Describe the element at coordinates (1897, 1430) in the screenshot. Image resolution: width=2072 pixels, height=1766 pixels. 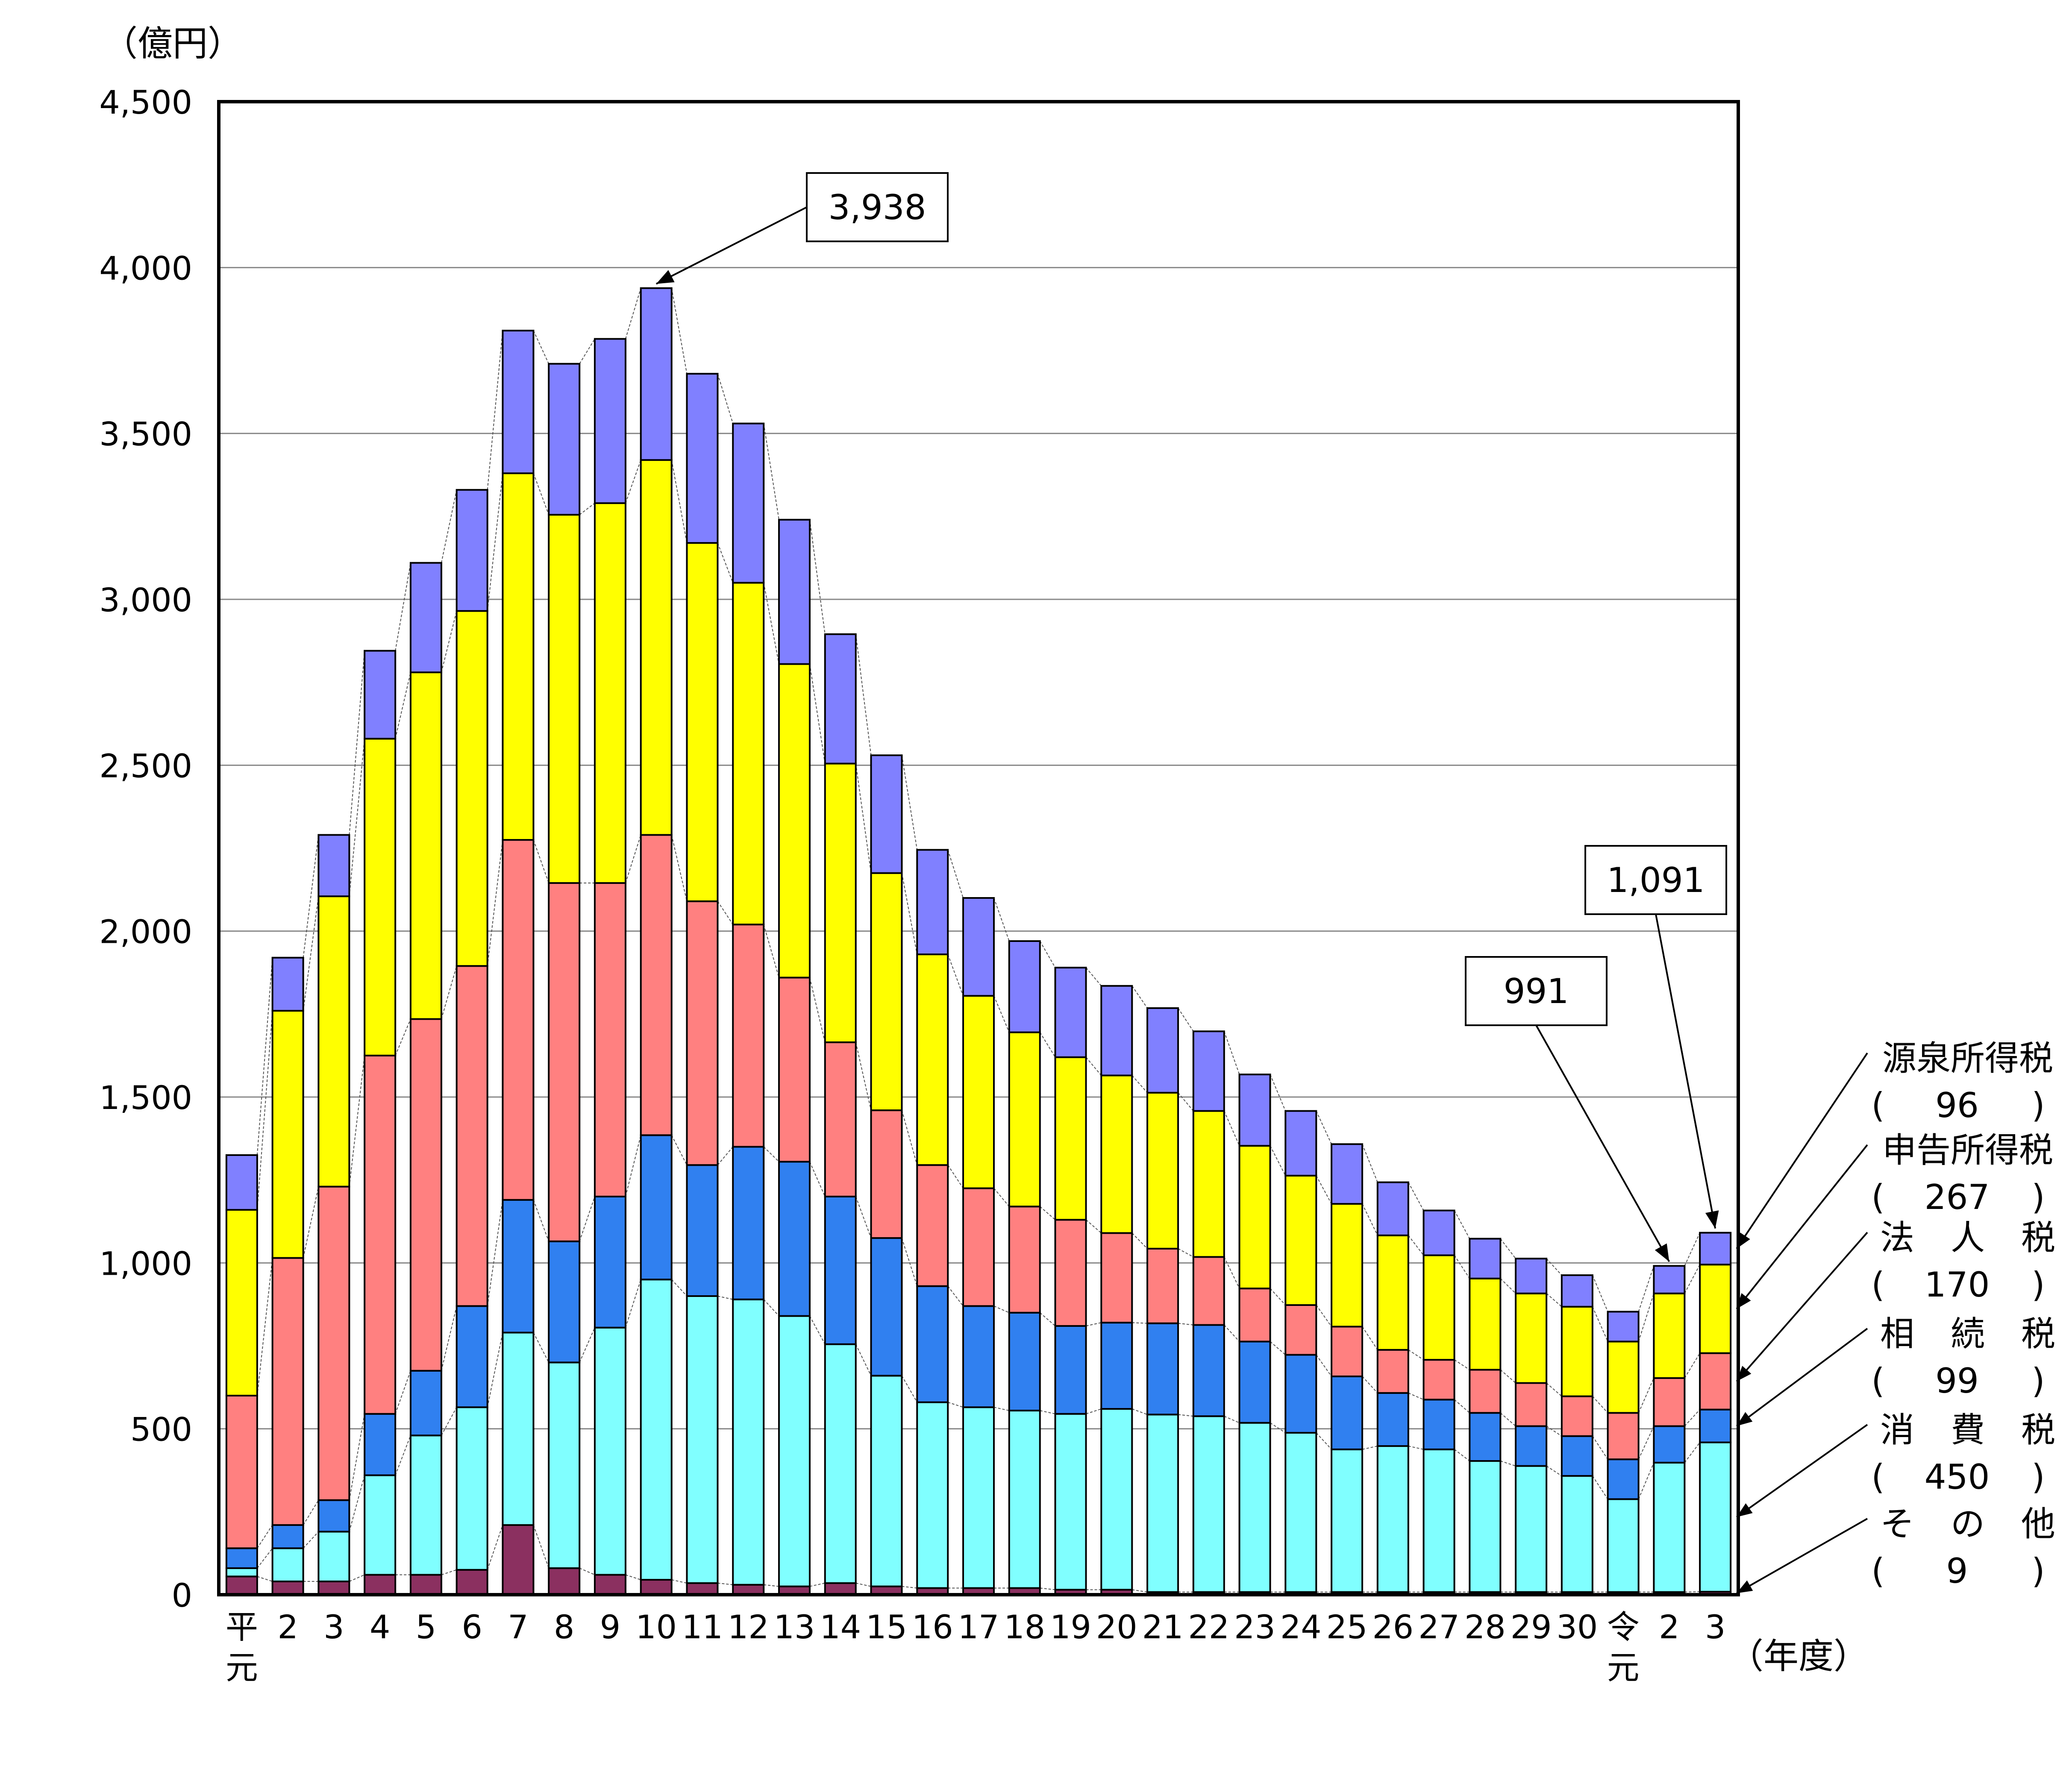
I see `legend-series-name-char: 消` at that location.